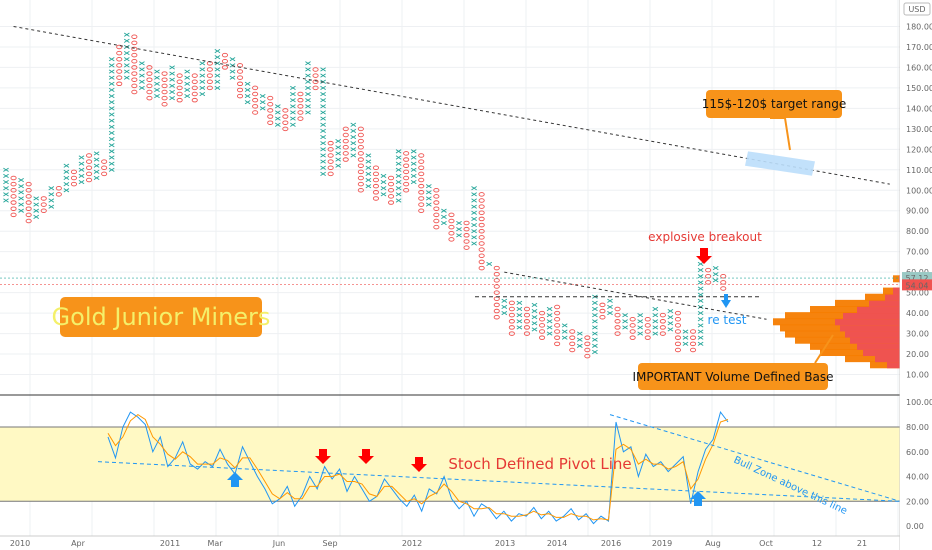 This screenshot has height=550, width=932. Describe the element at coordinates (539, 464) in the screenshot. I see `stoch-title: Stoch Defined Pivot Line` at that location.